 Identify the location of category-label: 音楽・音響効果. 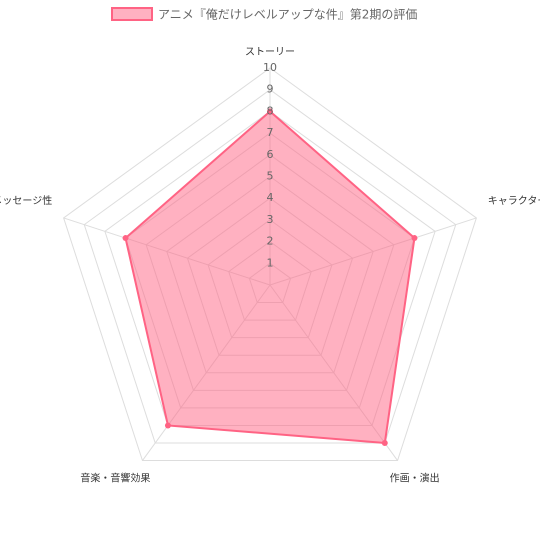
(115, 477).